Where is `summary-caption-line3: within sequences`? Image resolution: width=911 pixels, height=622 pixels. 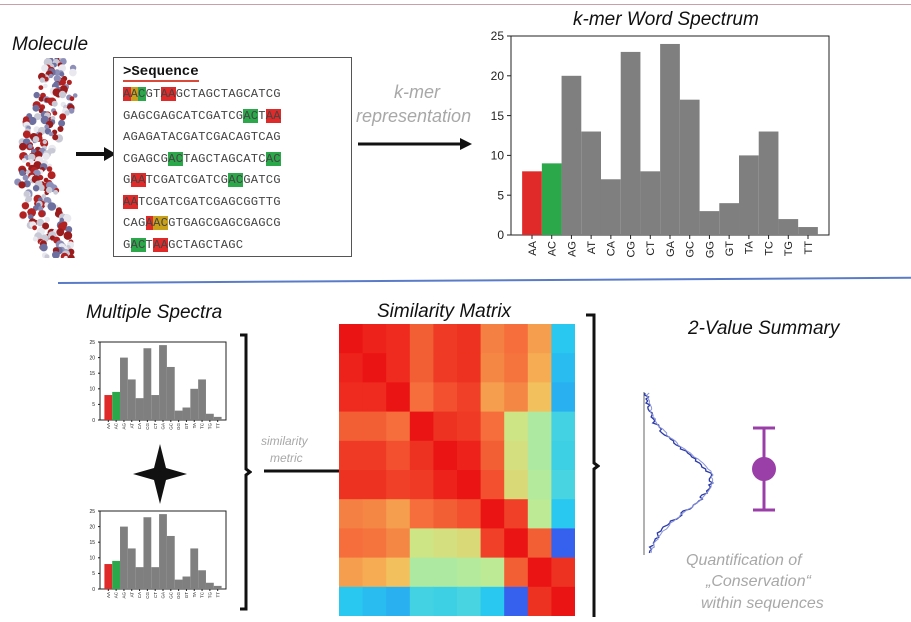
summary-caption-line3: within sequences is located at coordinates (762, 603).